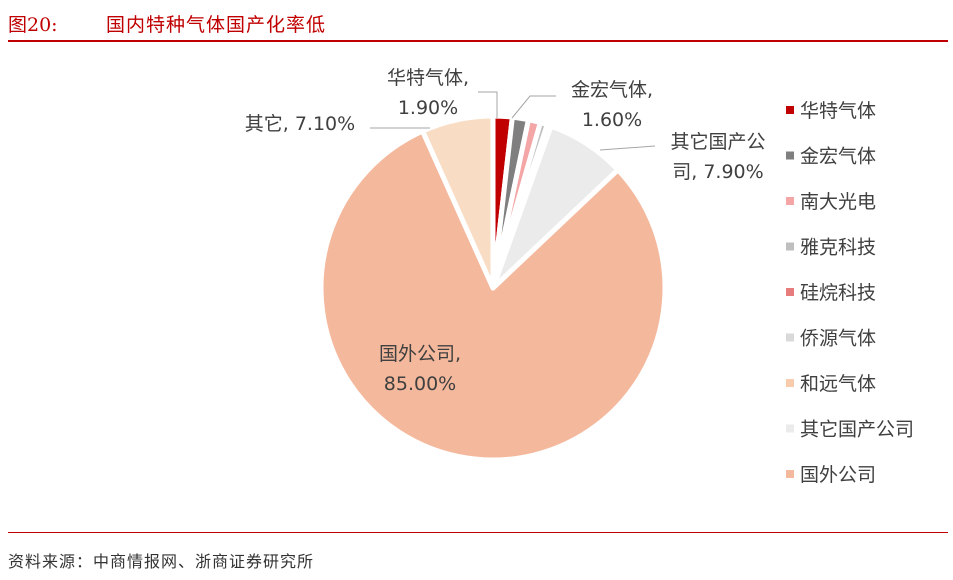 The width and height of the screenshot is (953, 580). I want to click on legend-swatch-金宏气体, so click(790, 155).